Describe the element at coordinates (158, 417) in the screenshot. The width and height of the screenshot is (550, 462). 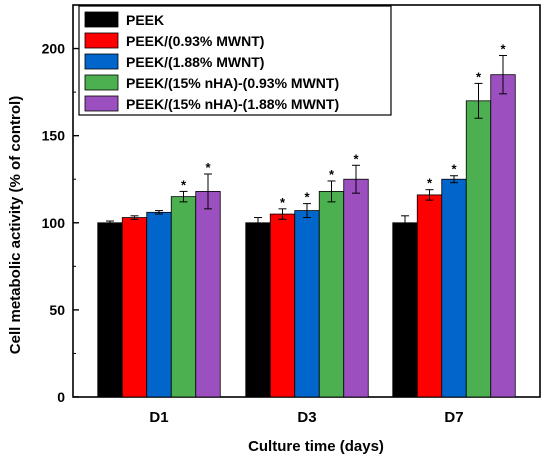
I see `x-tick-label-d1: D1` at that location.